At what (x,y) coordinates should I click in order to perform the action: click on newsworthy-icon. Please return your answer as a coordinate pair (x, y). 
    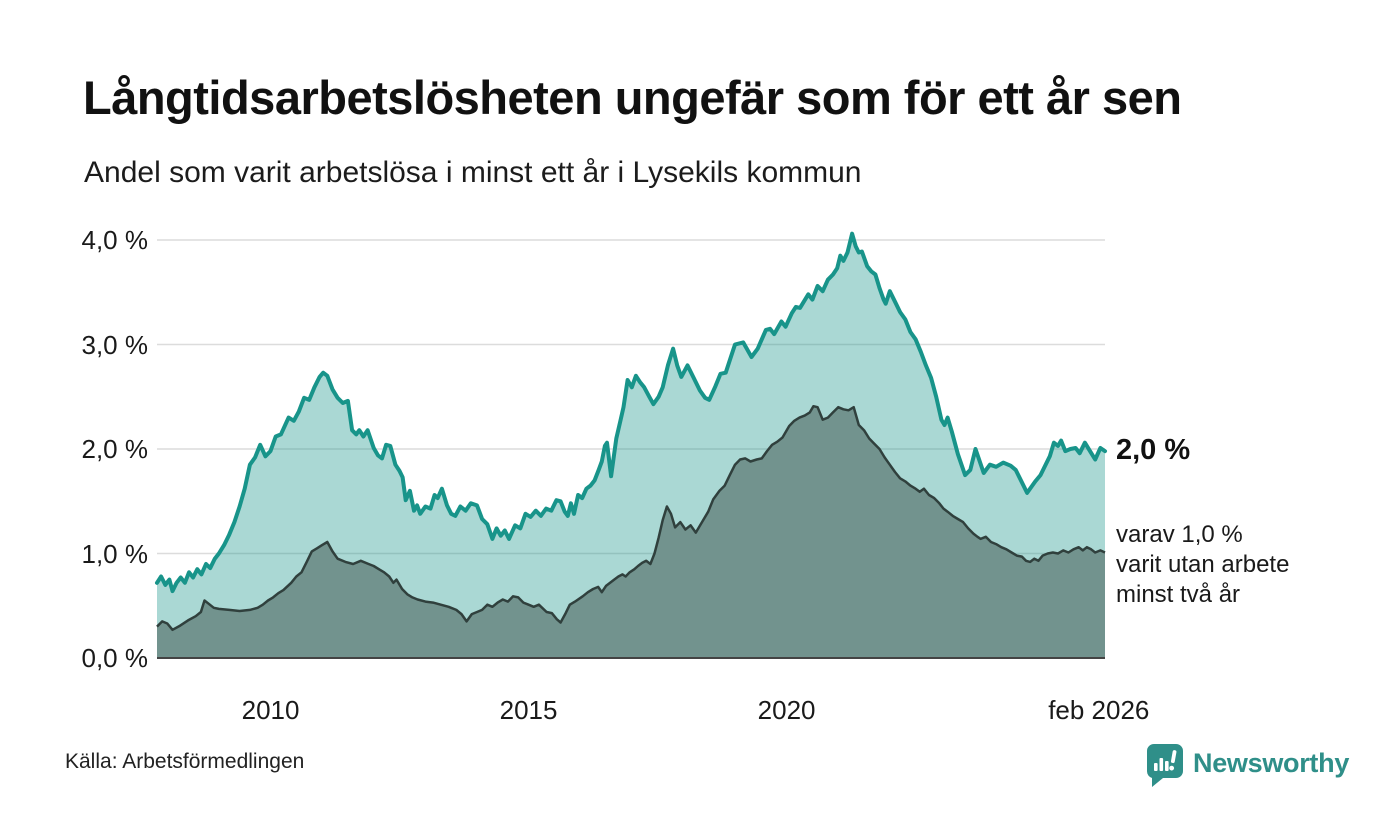
    Looking at the image, I should click on (1165, 765).